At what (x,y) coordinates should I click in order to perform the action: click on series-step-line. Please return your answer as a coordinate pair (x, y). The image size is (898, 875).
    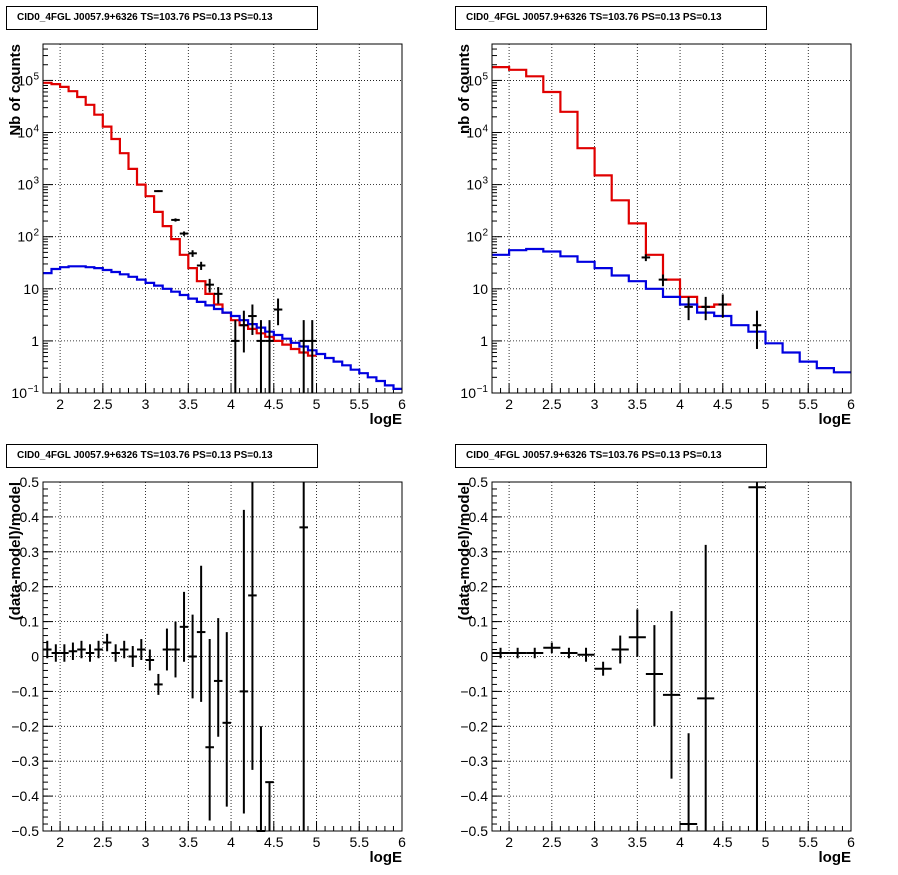
    Looking at the image, I should click on (671, 310).